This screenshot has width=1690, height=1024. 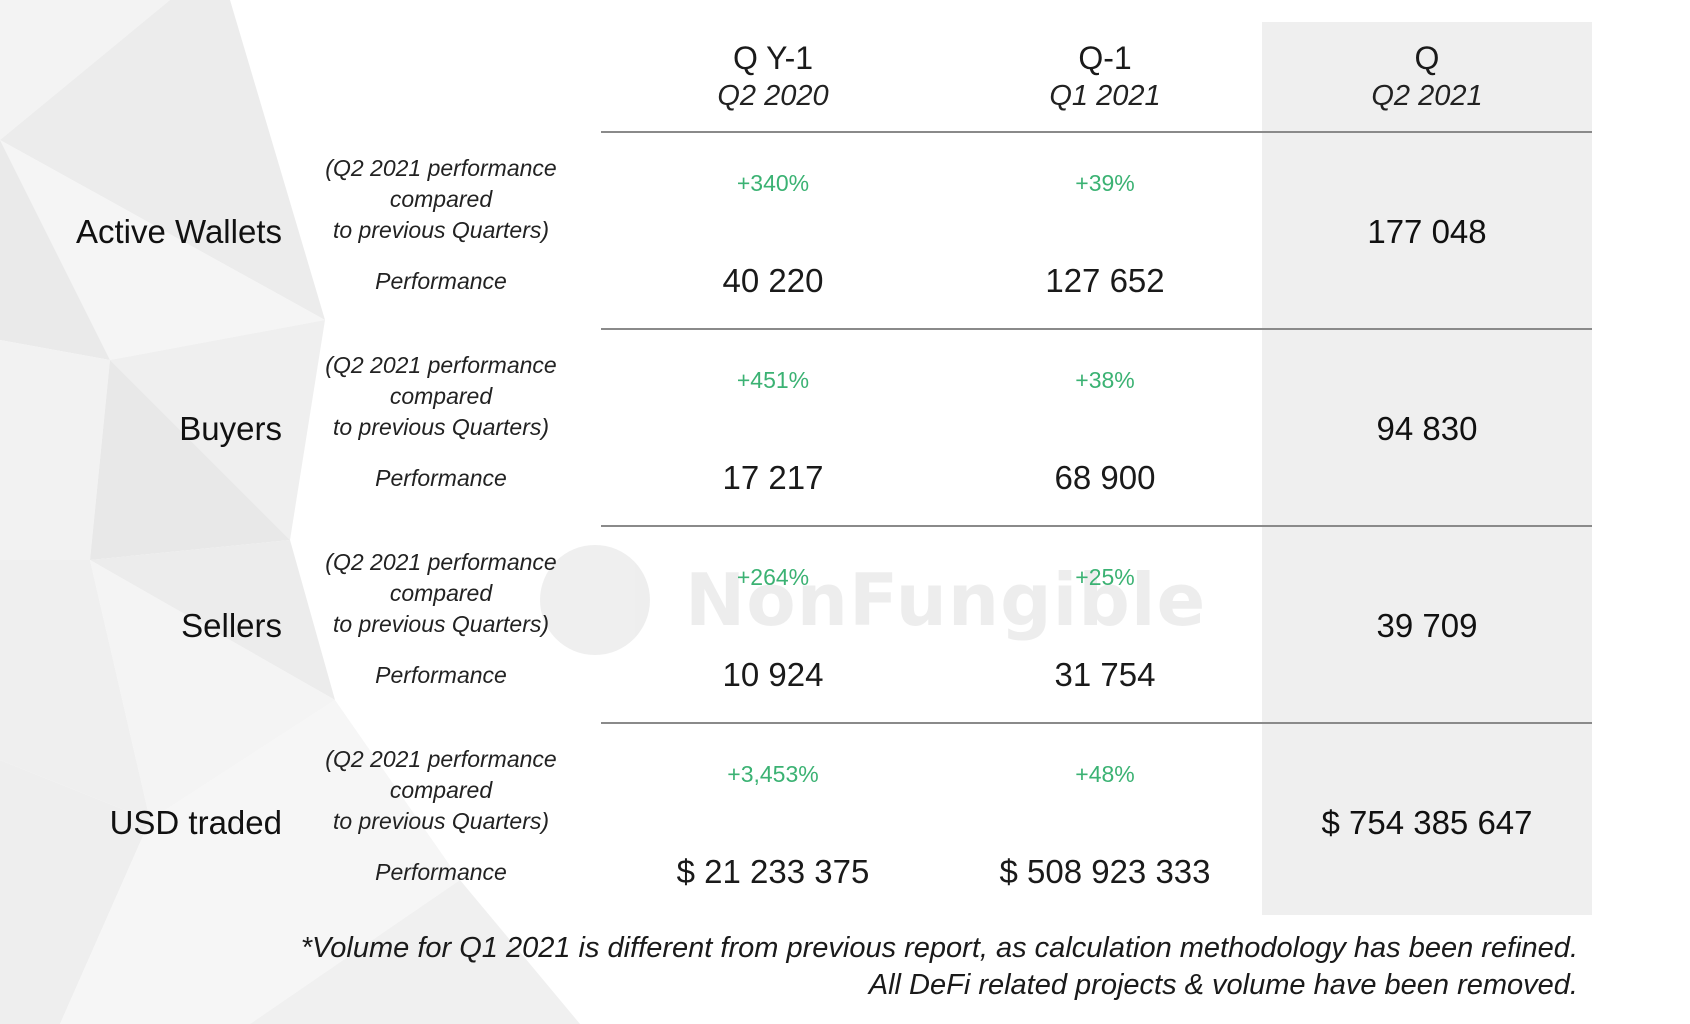 What do you see at coordinates (195, 822) in the screenshot?
I see `metric-label: USD traded` at bounding box center [195, 822].